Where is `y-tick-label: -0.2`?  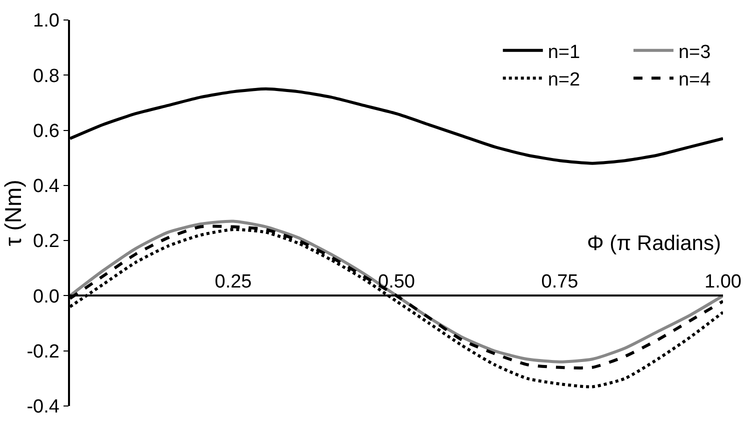
y-tick-label: -0.2 is located at coordinates (43, 352).